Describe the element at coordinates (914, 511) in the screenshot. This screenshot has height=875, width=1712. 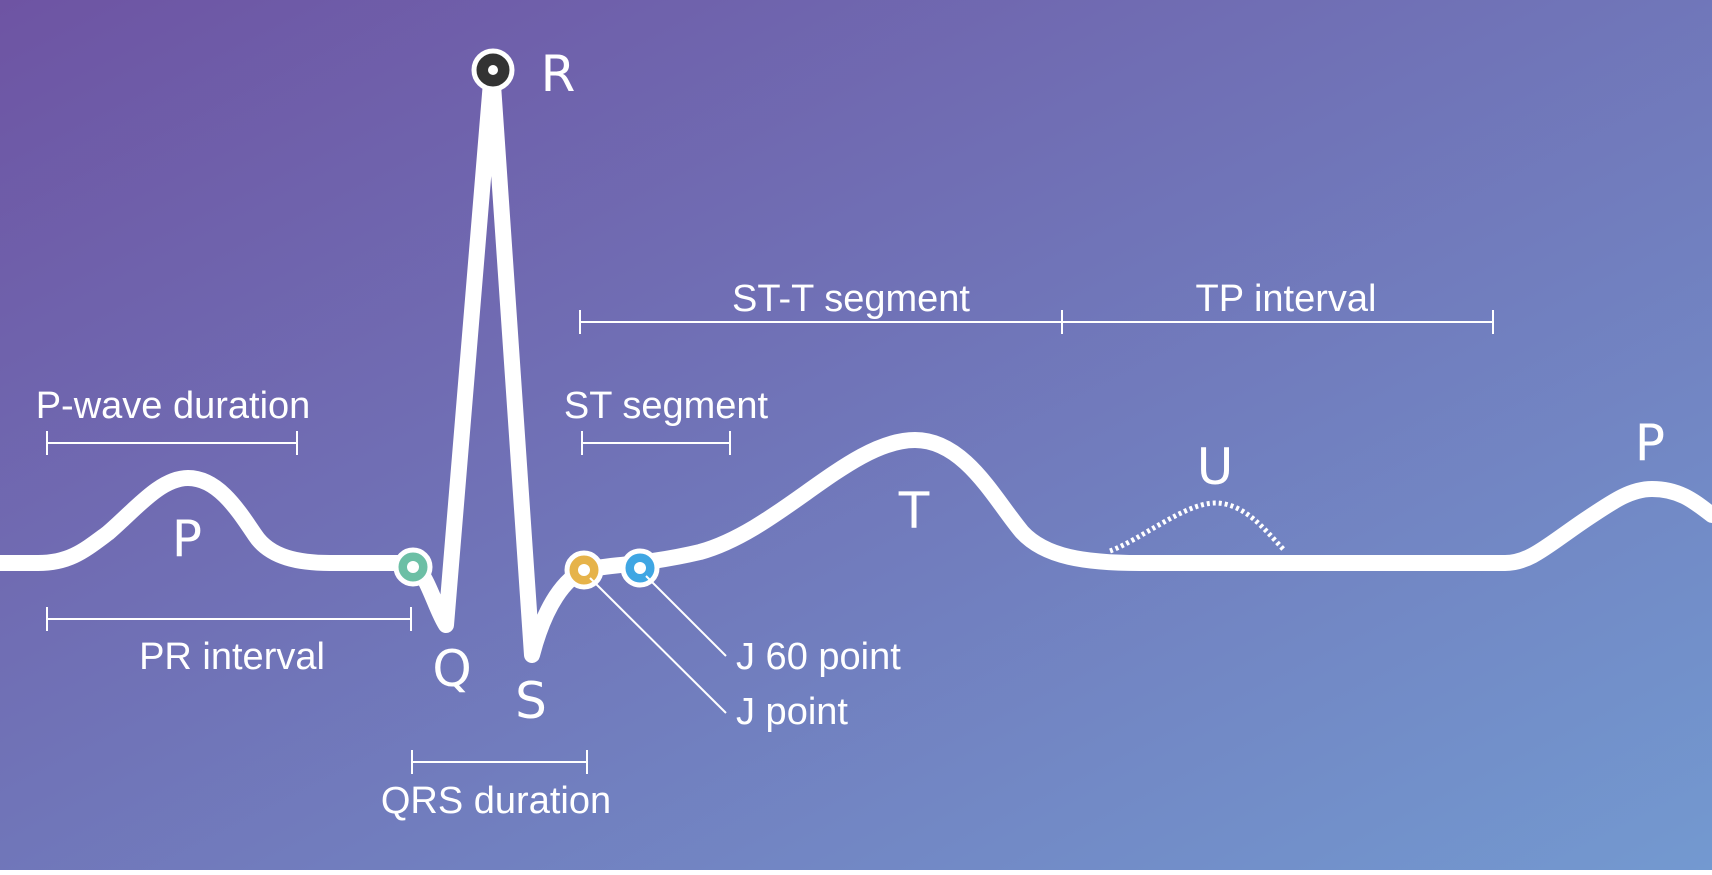
I see `t-wave-label: T` at that location.